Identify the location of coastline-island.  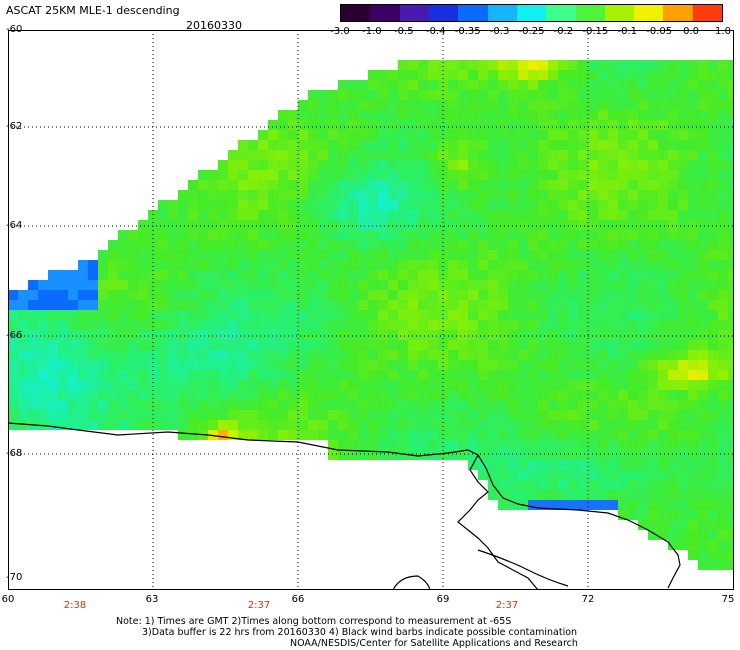
(411, 582).